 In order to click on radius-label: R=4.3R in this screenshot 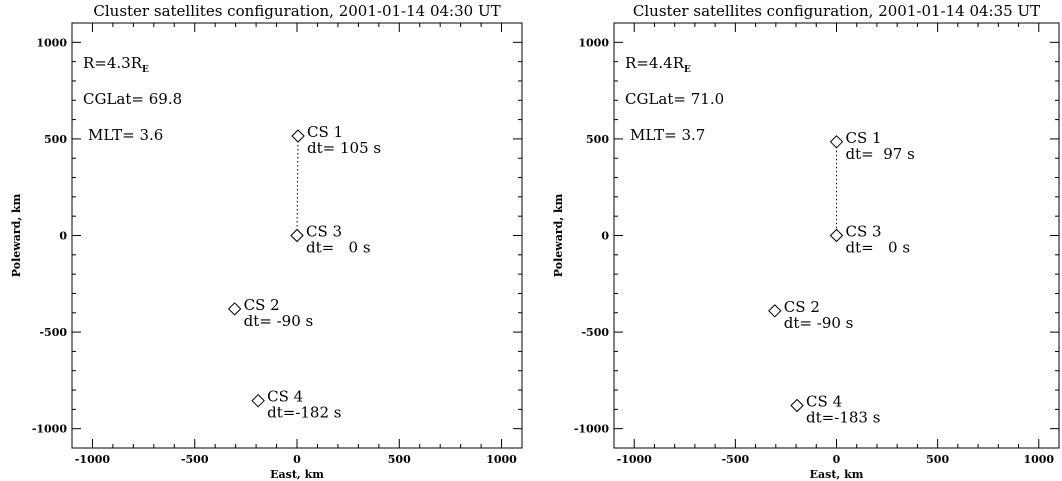, I will do `click(113, 63)`.